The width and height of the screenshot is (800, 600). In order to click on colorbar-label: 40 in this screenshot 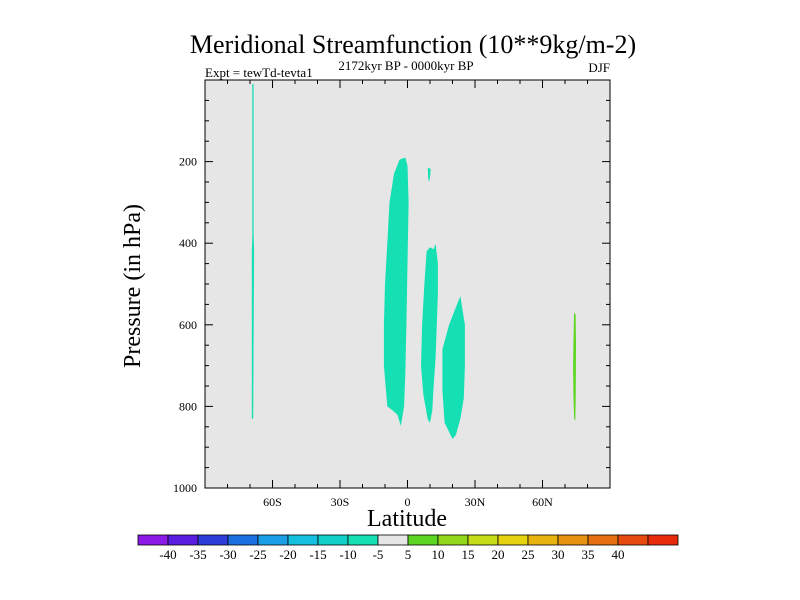, I will do `click(618, 554)`.